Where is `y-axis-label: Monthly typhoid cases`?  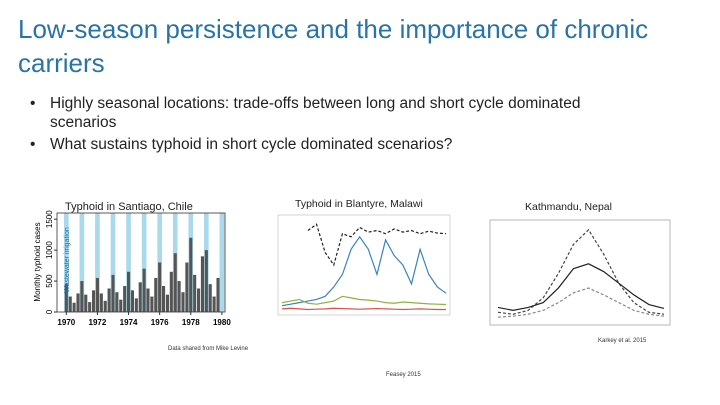 y-axis-label: Monthly typhoid cases is located at coordinates (37, 261).